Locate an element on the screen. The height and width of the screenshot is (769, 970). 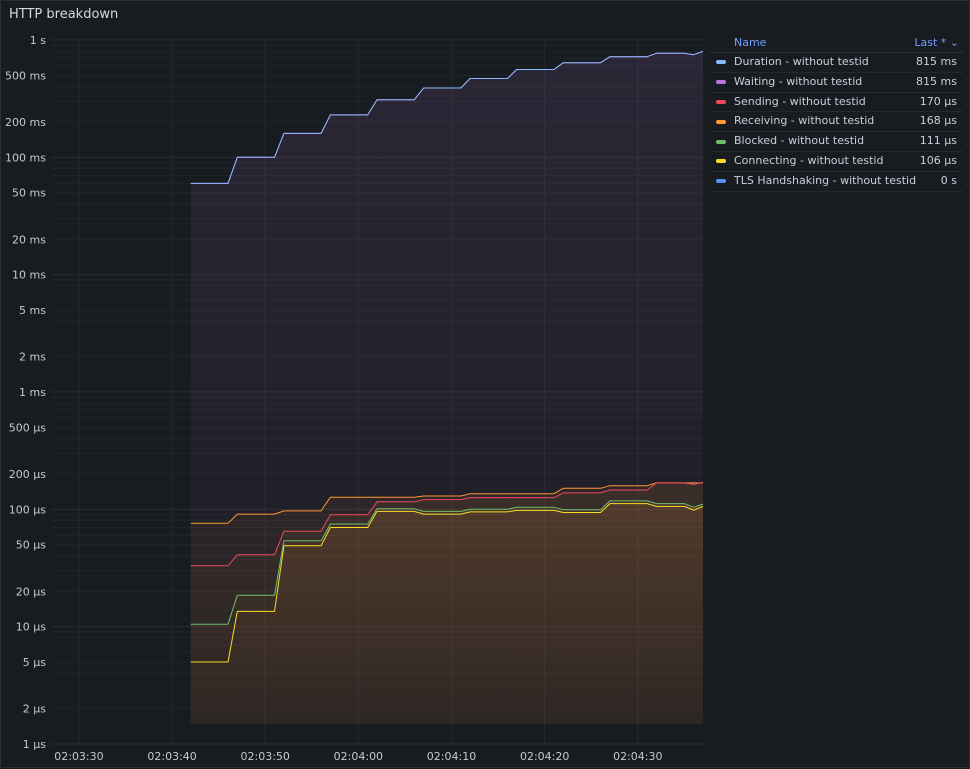
legend-item: Waiting - without testid 815 ms is located at coordinates (836, 83).